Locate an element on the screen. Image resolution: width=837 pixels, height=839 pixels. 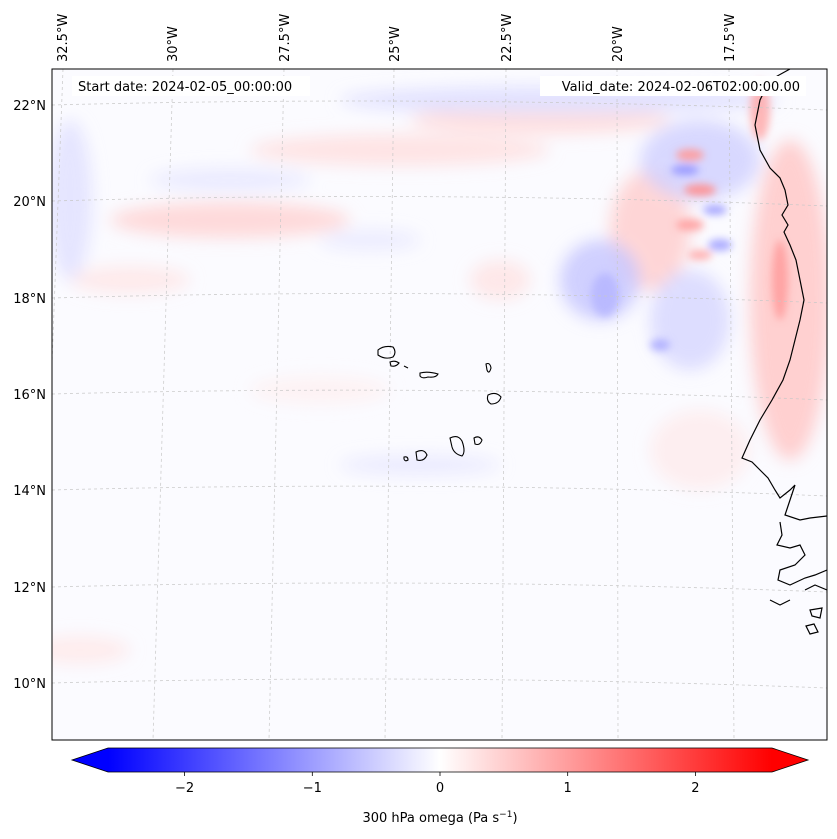
longitude-label: 30°W is located at coordinates (173, 44).